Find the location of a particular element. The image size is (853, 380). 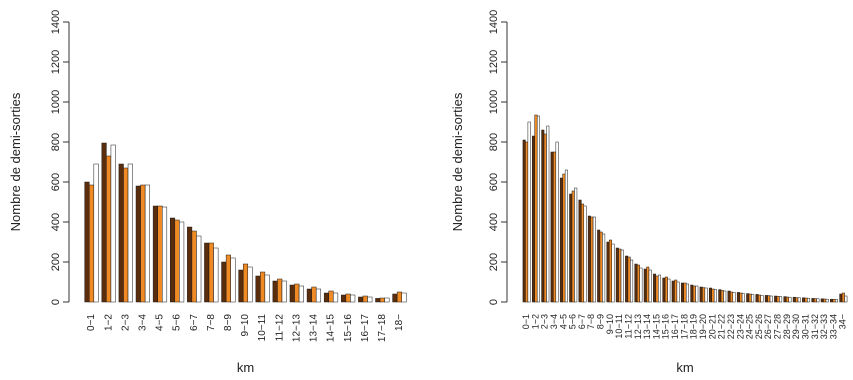

x-tick-label: 7−8 is located at coordinates (211, 322).